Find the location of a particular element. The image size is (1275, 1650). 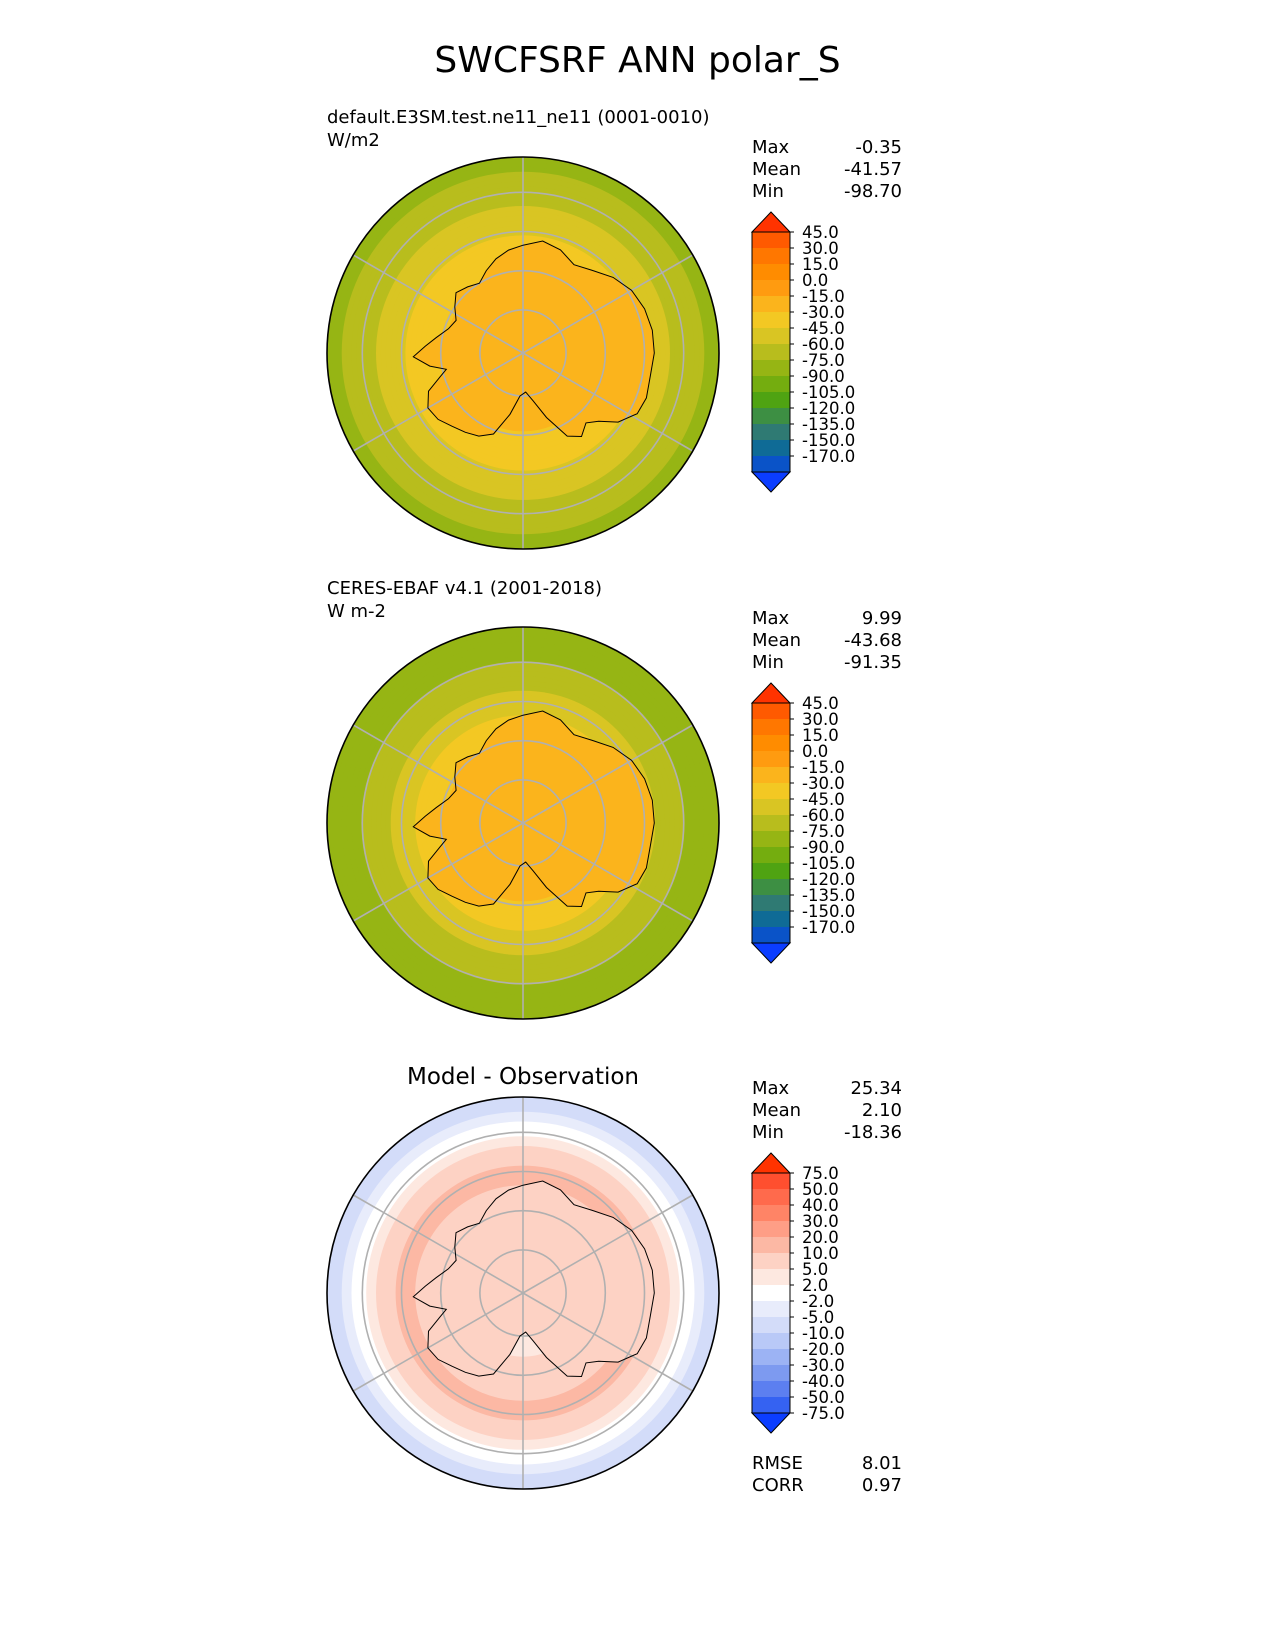

stat-value: 9.99 is located at coordinates (881, 618).